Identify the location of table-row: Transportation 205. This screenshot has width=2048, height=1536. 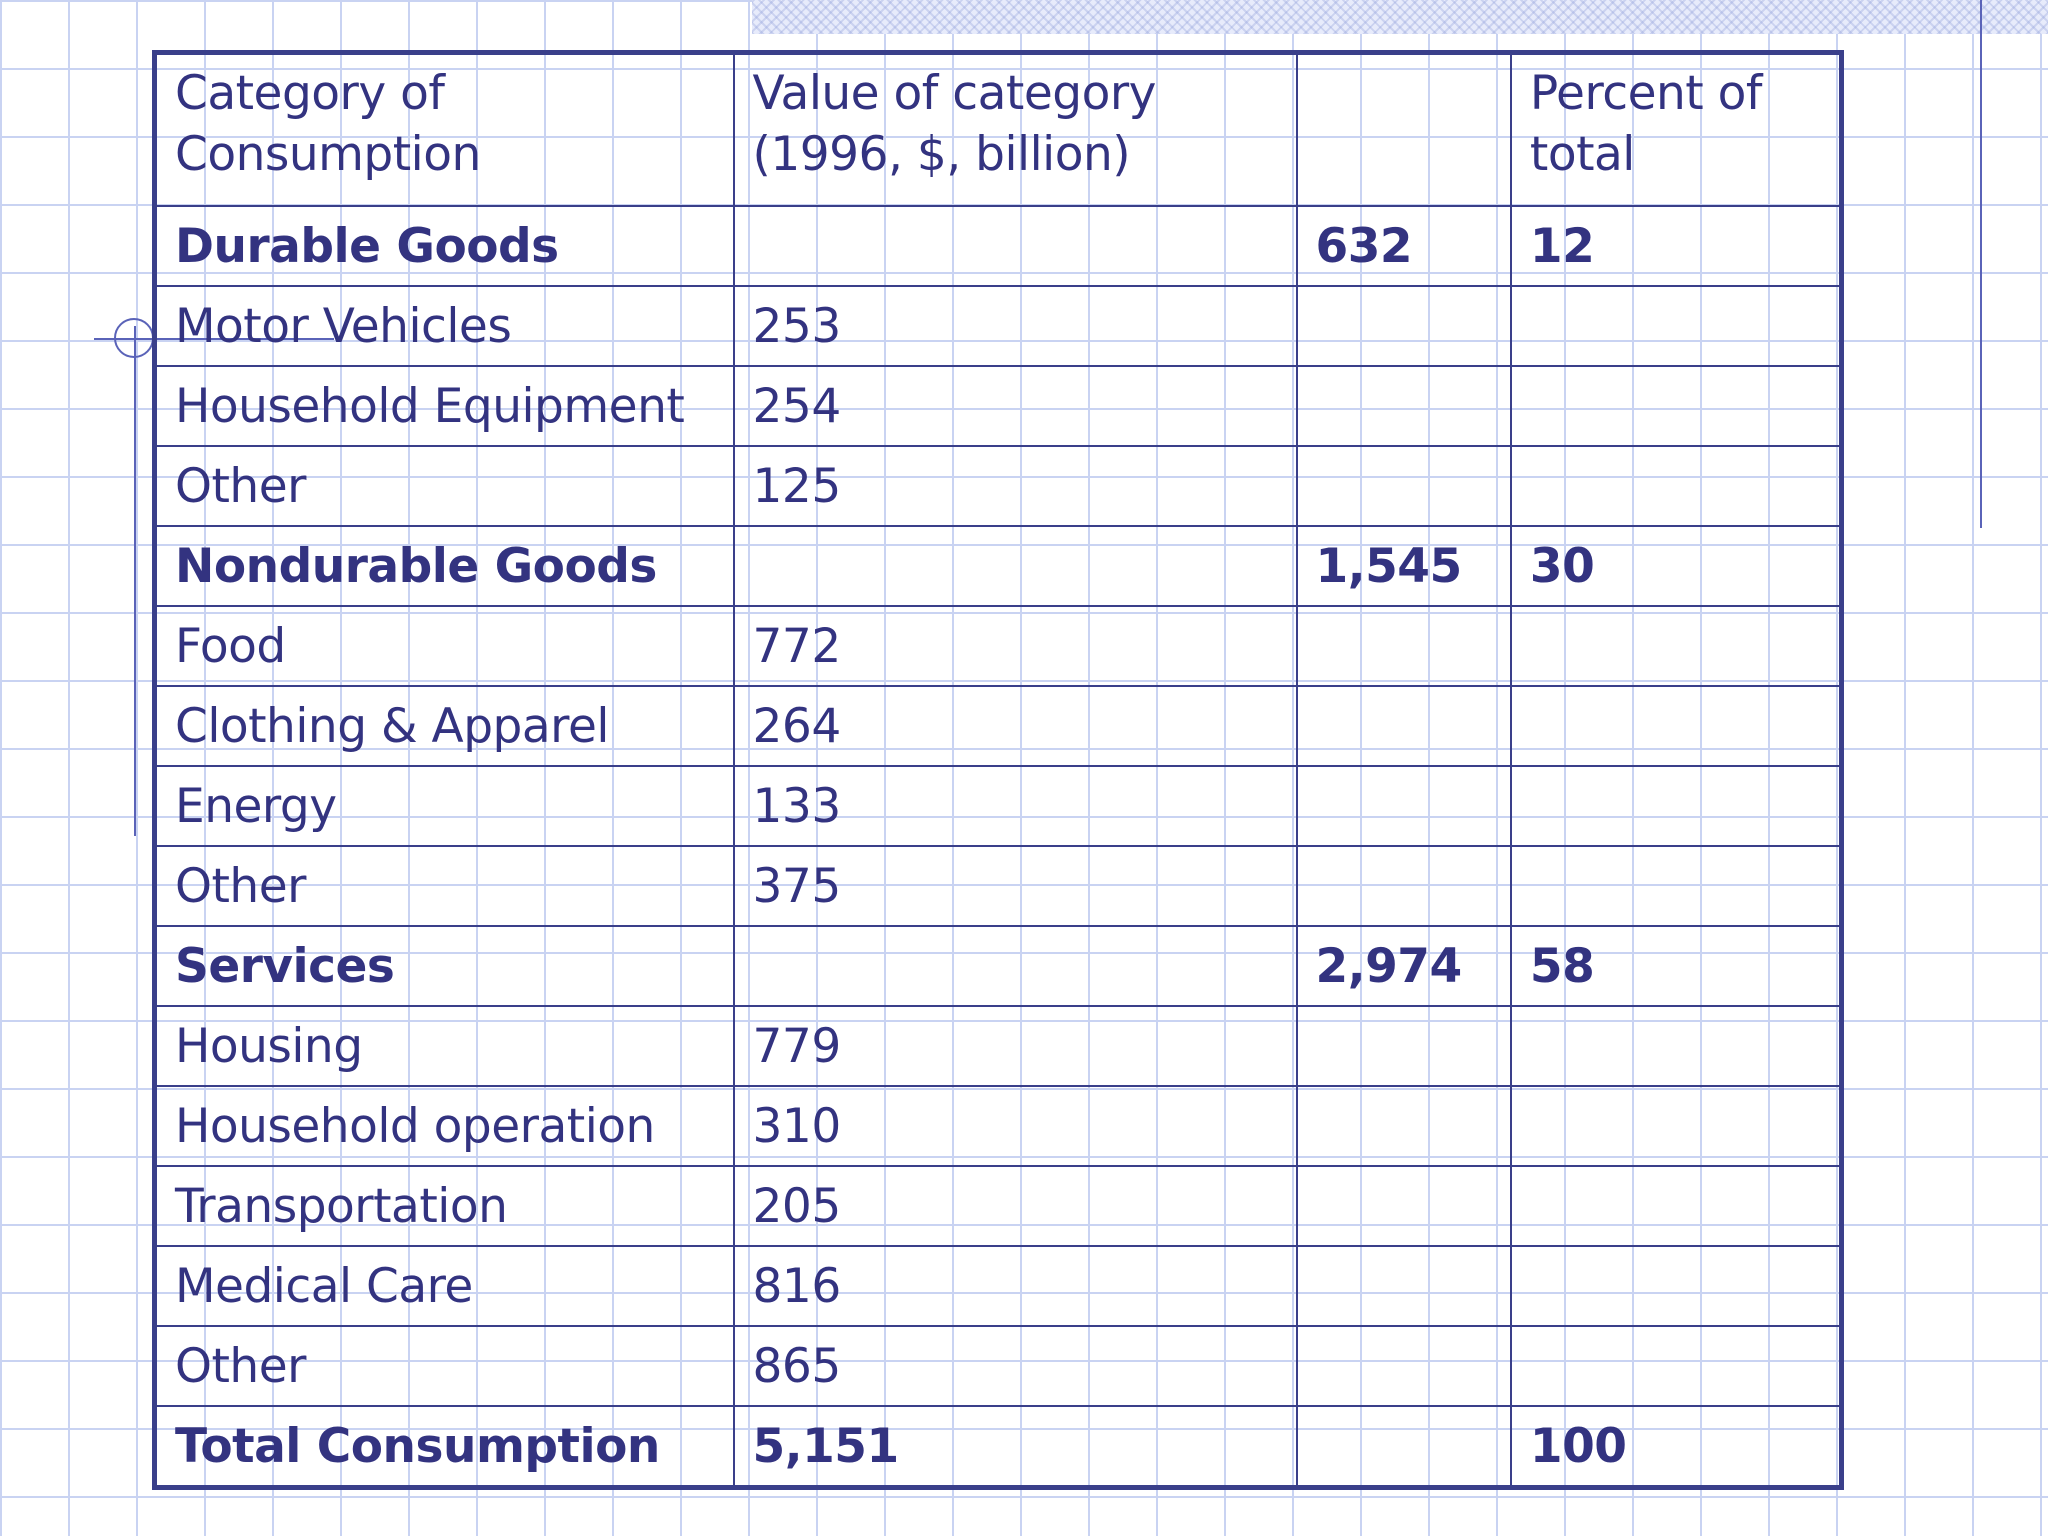
(998, 1206).